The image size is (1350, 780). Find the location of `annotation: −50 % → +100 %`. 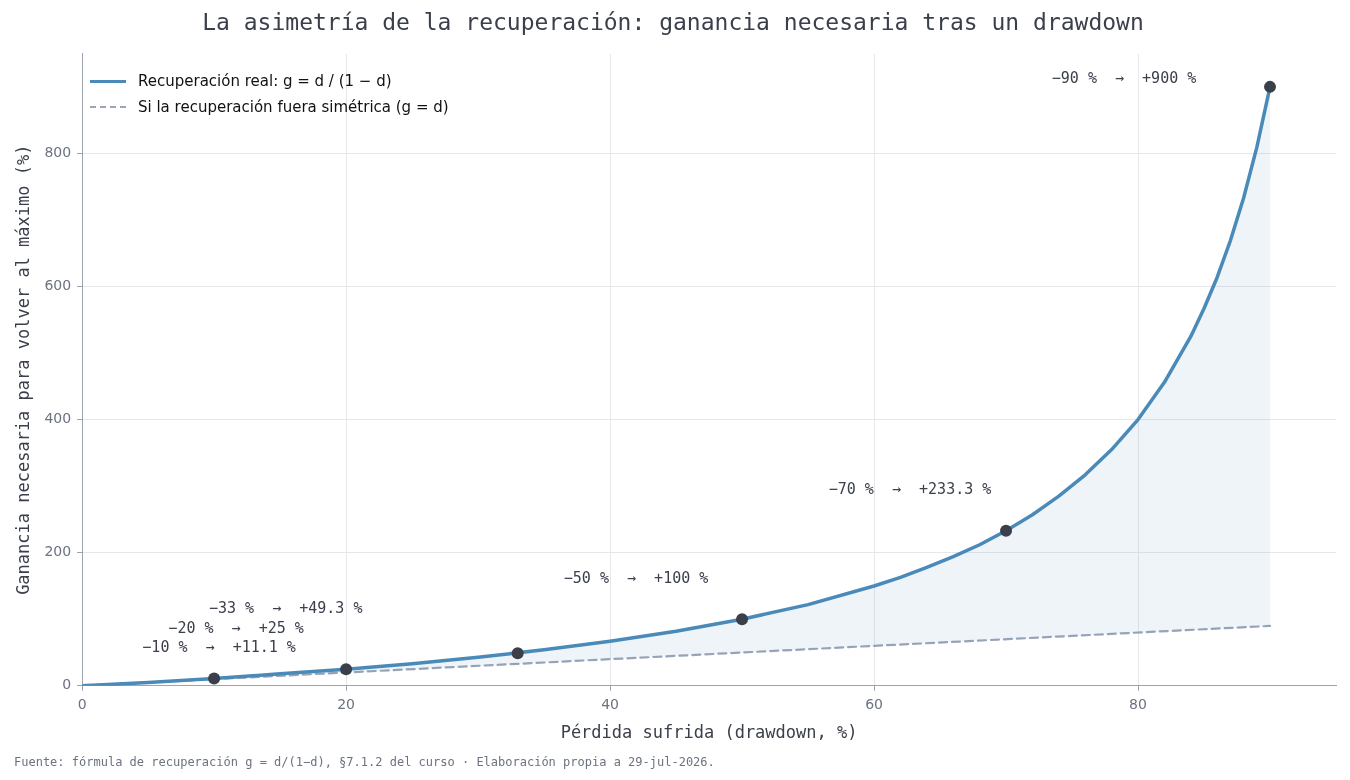

annotation: −50 % → +100 % is located at coordinates (636, 578).